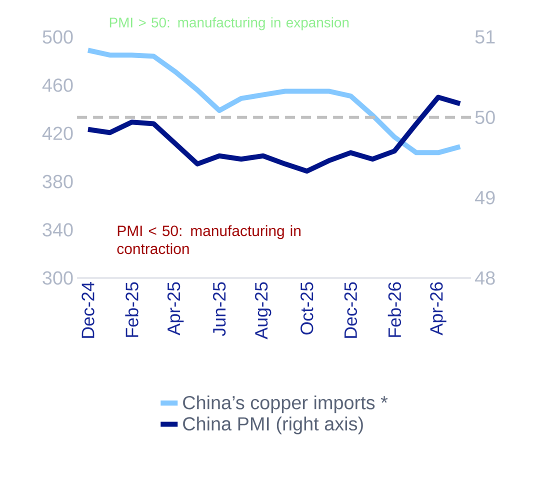  Describe the element at coordinates (485, 278) in the screenshot. I see `y2-tick-label: 48` at that location.